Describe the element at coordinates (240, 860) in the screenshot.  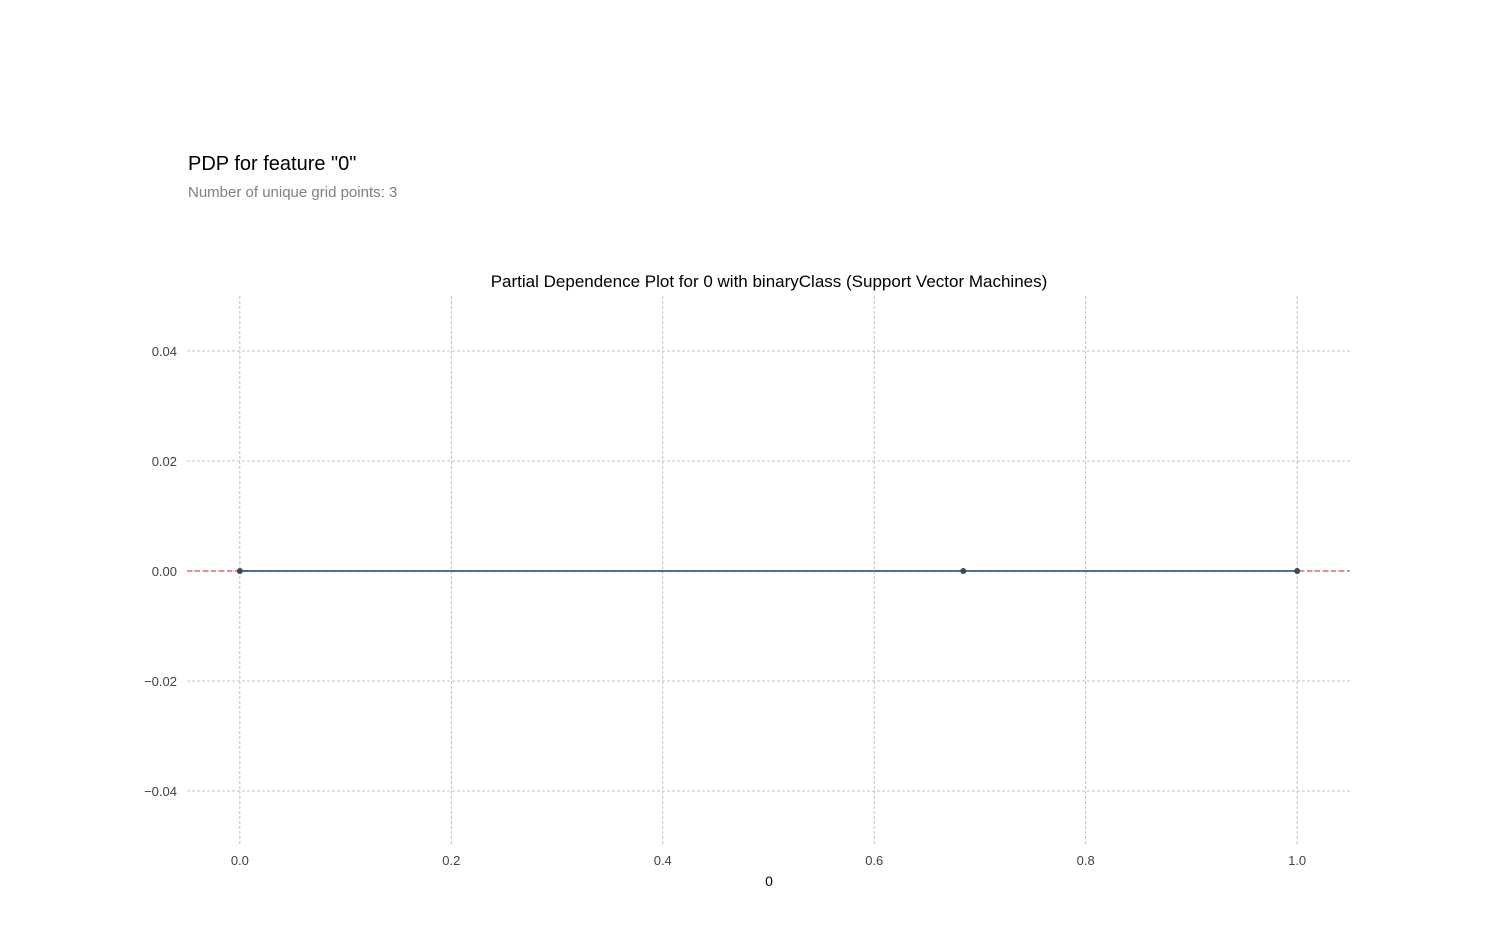
I see `x-tick-label: 0.0` at that location.